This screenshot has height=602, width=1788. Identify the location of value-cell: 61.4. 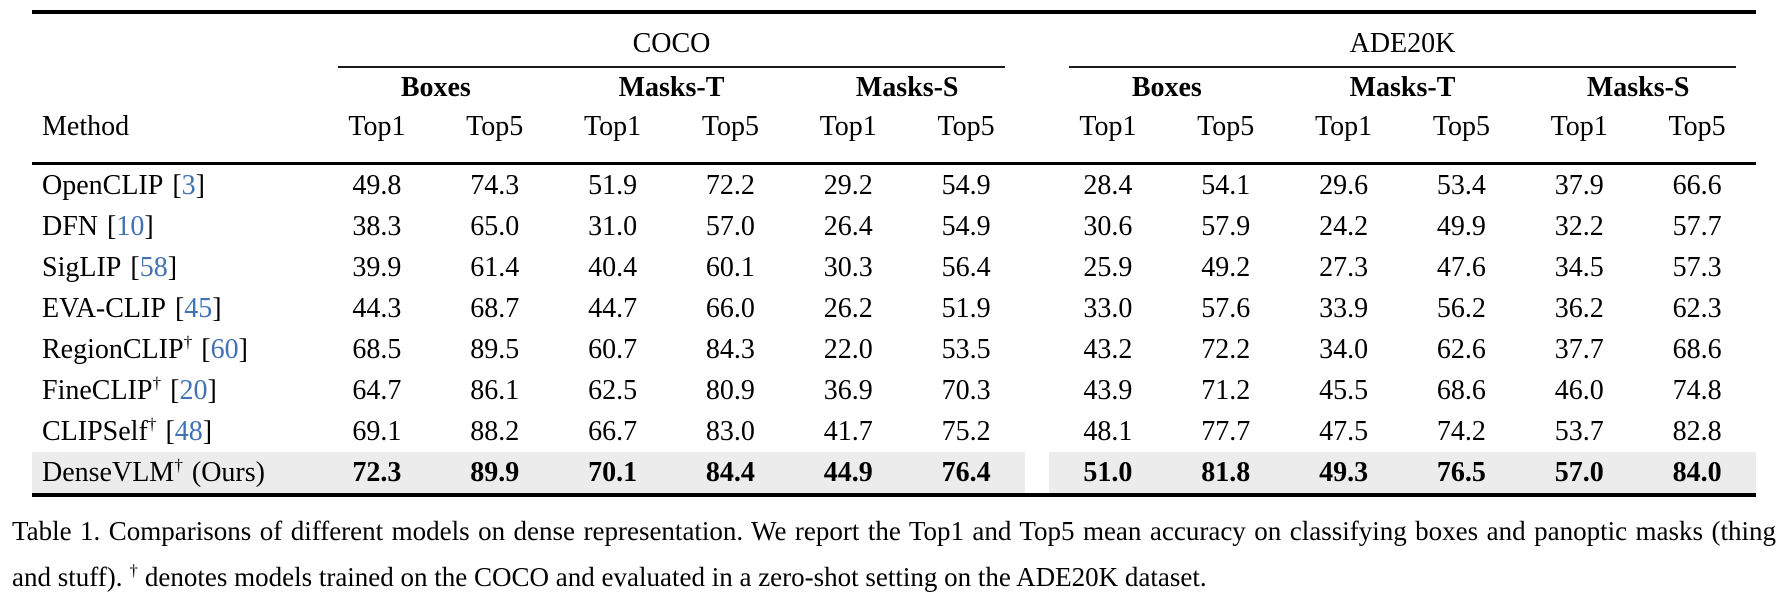
(495, 267).